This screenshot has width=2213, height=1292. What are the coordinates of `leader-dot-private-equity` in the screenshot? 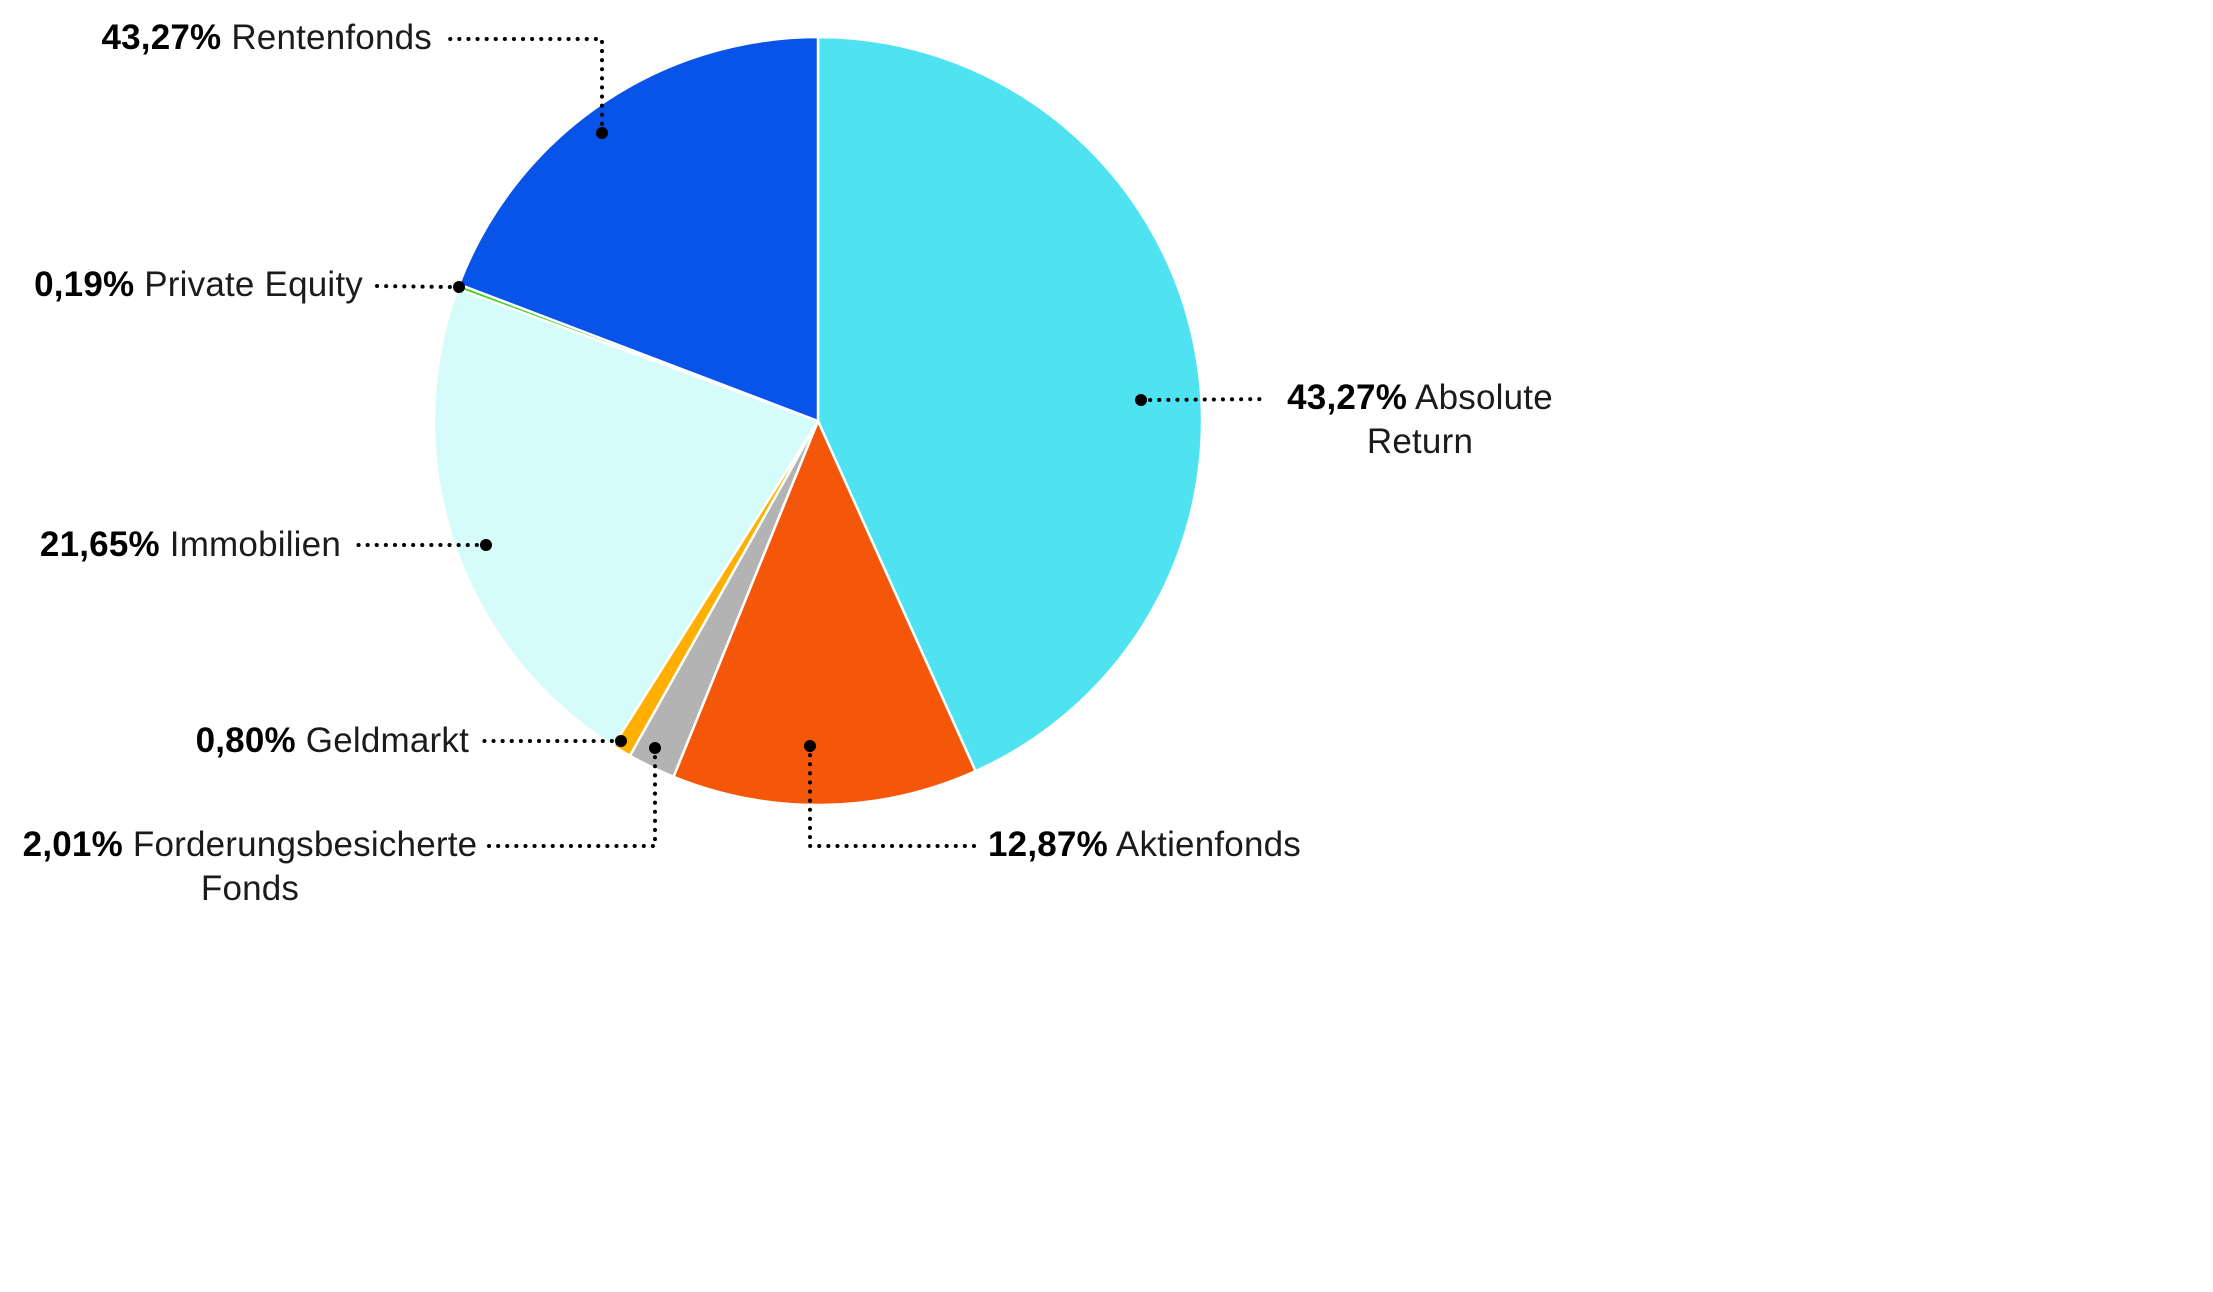 It's located at (459, 287).